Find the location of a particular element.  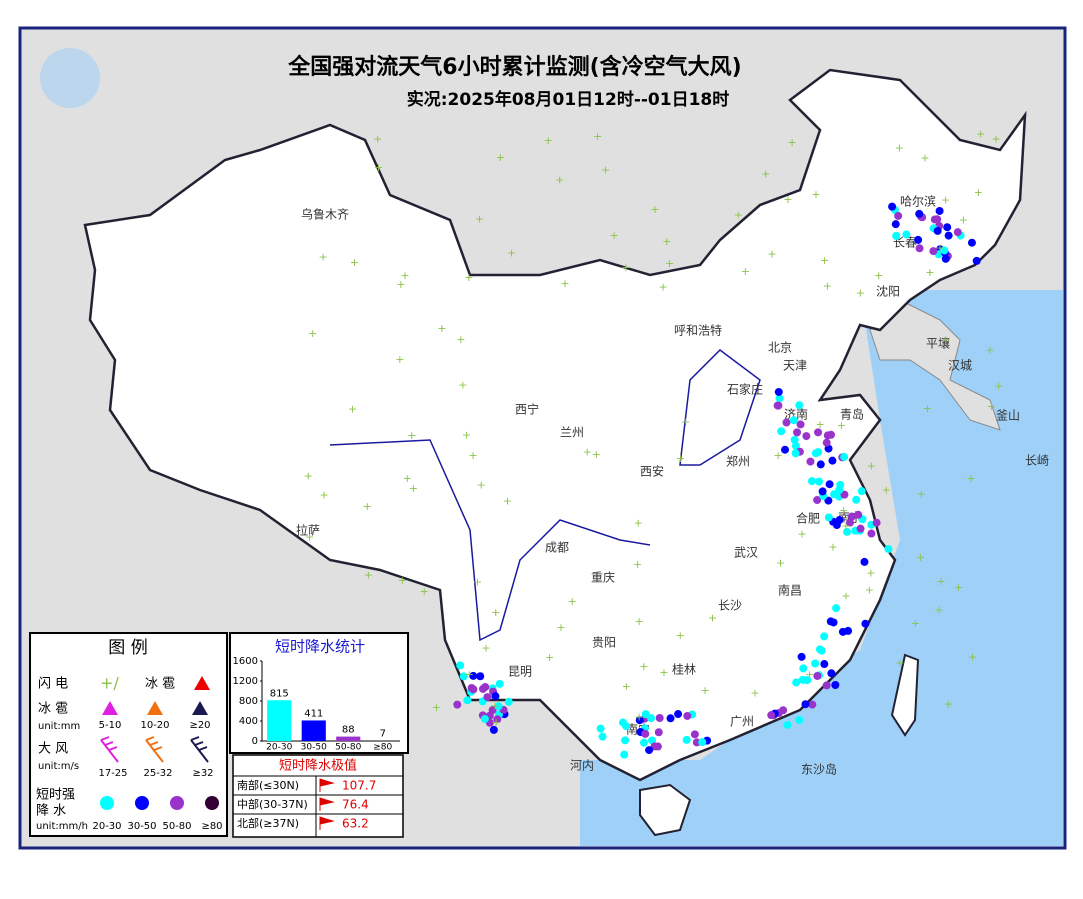

legend-class: 25-32 is located at coordinates (157, 773).